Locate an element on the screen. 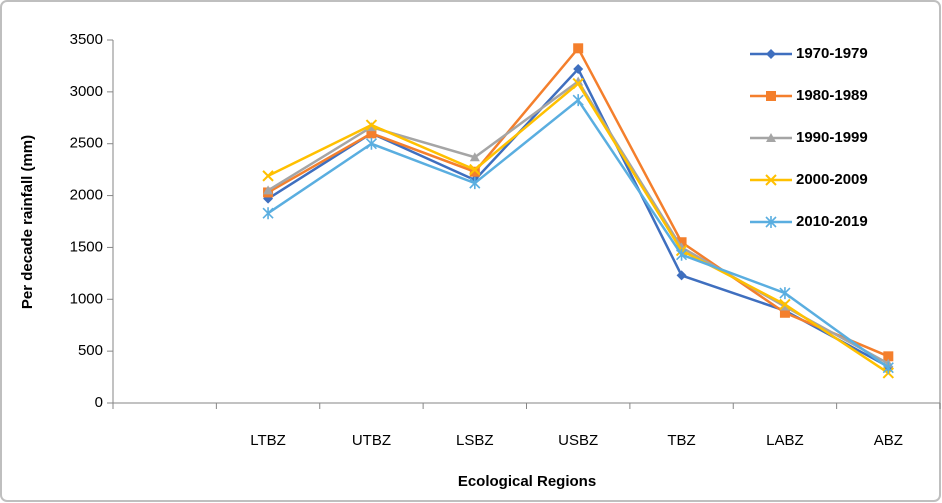 This screenshot has height=503, width=942. x-tick-label: USBZ is located at coordinates (578, 440).